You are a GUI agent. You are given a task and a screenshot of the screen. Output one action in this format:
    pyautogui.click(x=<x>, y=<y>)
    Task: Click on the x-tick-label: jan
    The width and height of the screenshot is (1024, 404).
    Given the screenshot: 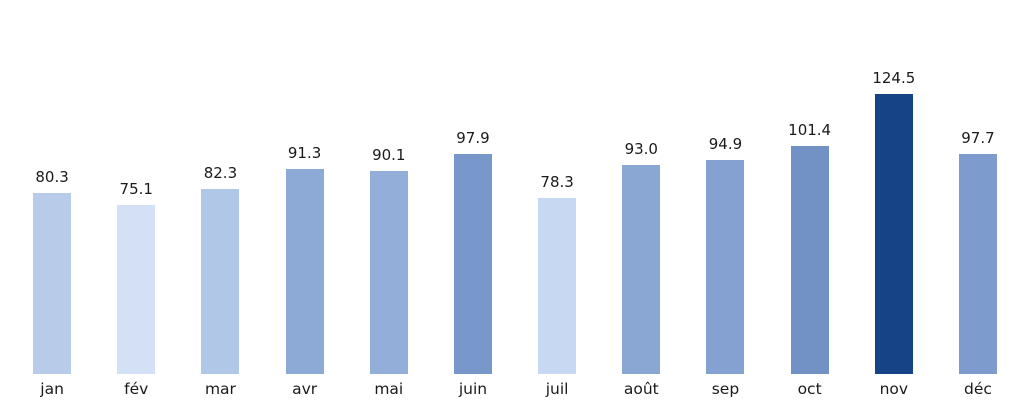 What is the action you would take?
    pyautogui.click(x=52, y=389)
    